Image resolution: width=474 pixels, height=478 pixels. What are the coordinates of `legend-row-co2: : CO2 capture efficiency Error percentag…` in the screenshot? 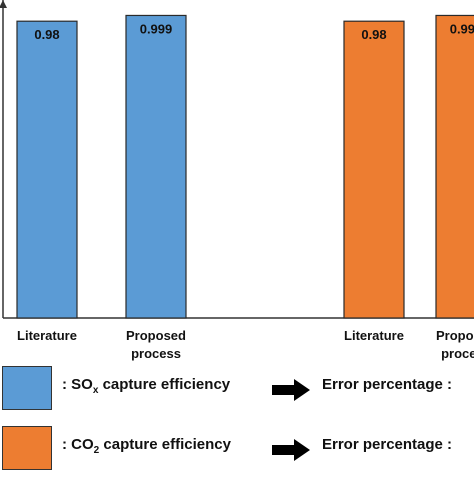 It's located at (237, 452).